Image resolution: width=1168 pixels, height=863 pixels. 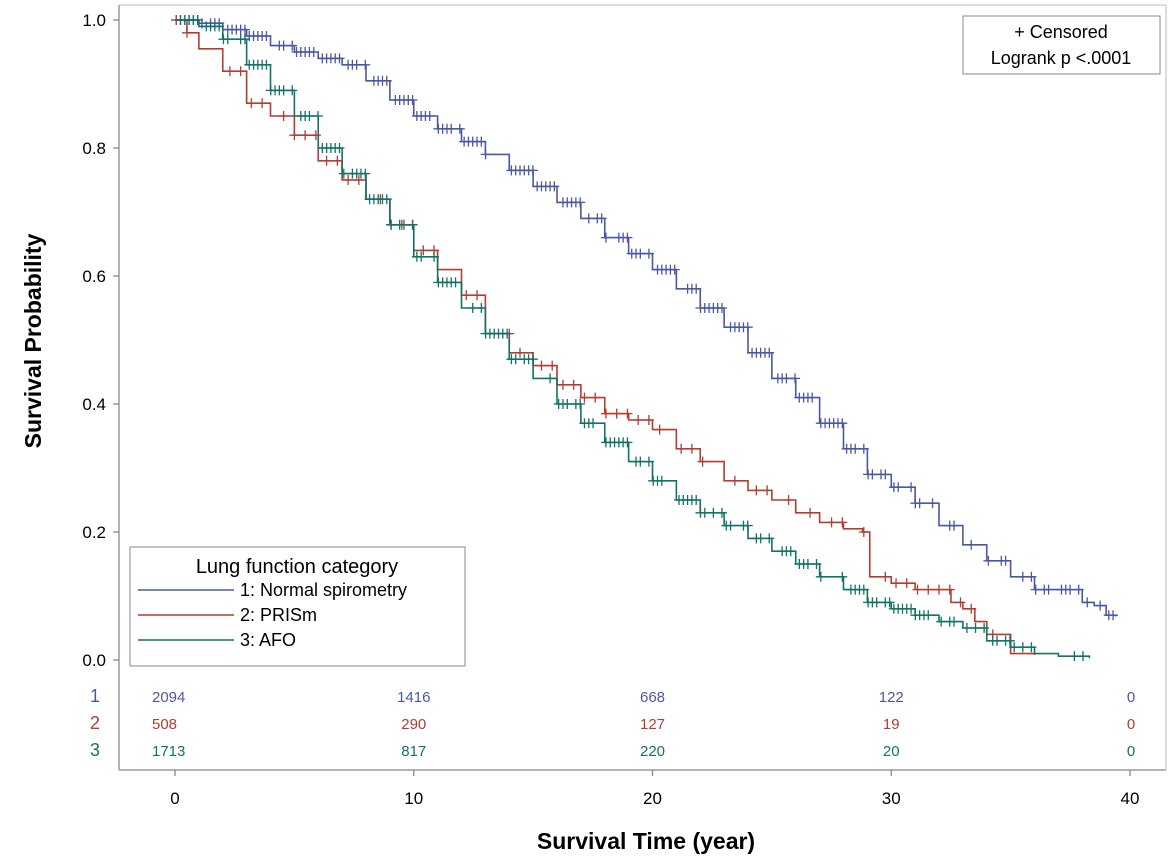 I want to click on risk-count: 668, so click(x=652, y=697).